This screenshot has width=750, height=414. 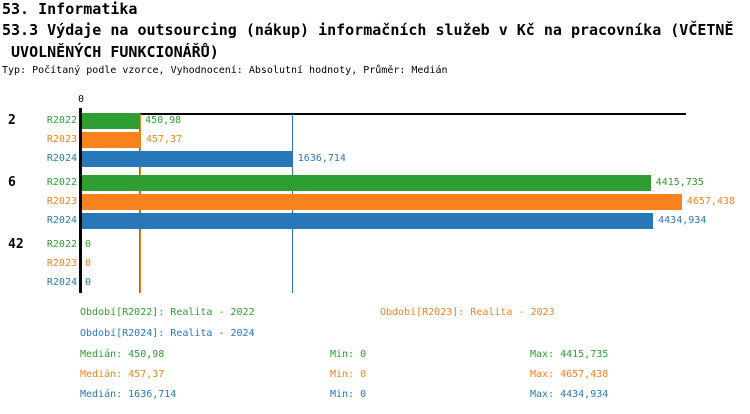 I want to click on legend-item-r2022: Období[R2022]: Realita - 2022, so click(x=167, y=312).